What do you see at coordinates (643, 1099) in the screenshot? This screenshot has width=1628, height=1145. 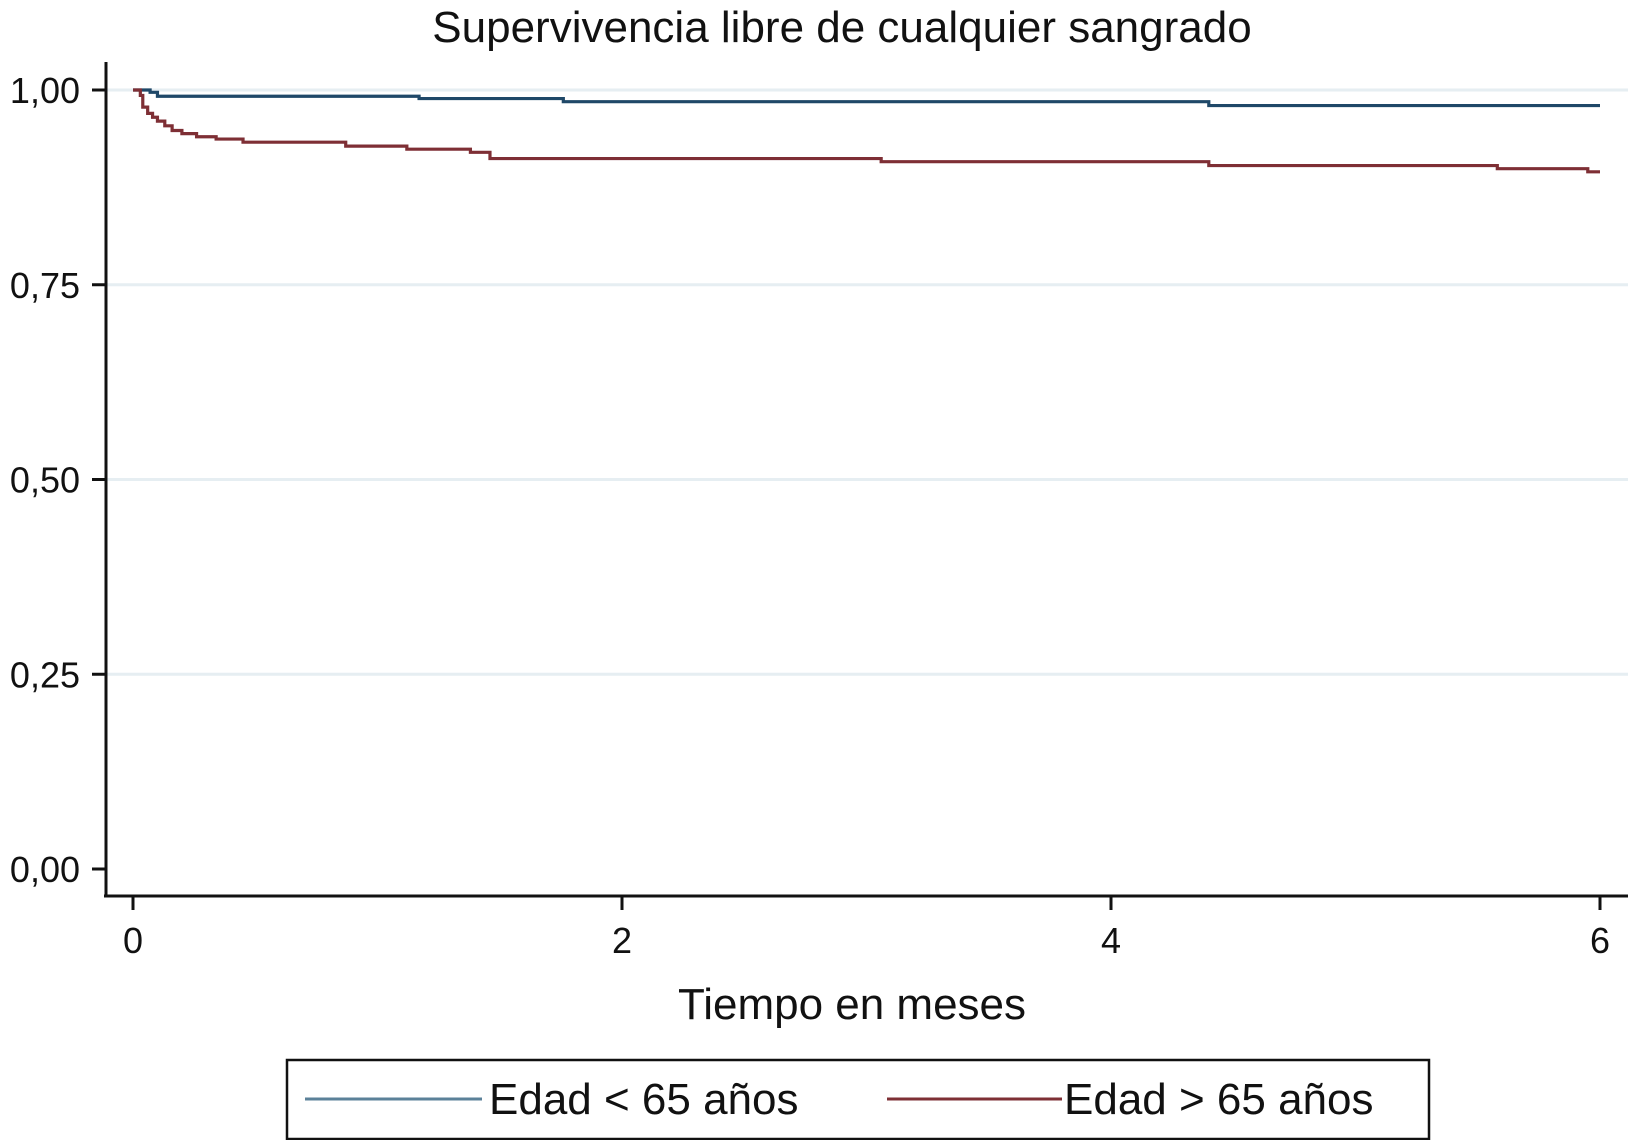 I see `legend-label-under-65: Edad < 65 años` at bounding box center [643, 1099].